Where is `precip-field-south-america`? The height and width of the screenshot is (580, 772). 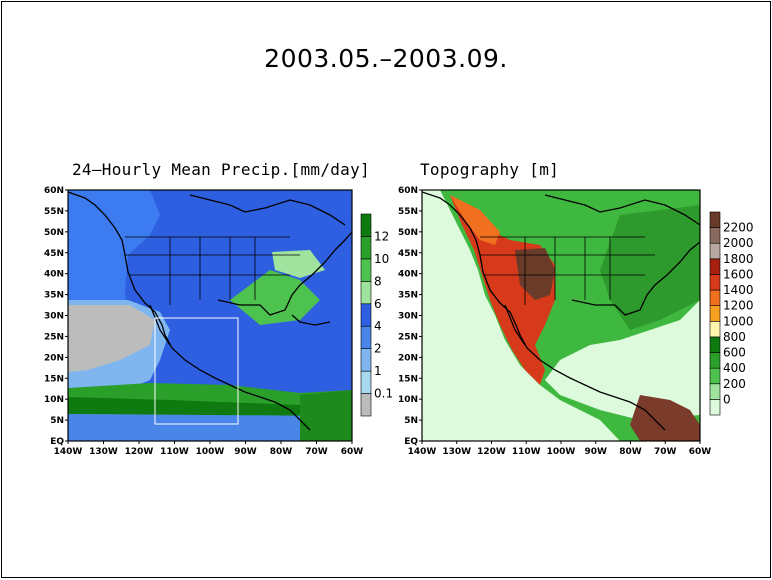
precip-field-south-america is located at coordinates (326, 415).